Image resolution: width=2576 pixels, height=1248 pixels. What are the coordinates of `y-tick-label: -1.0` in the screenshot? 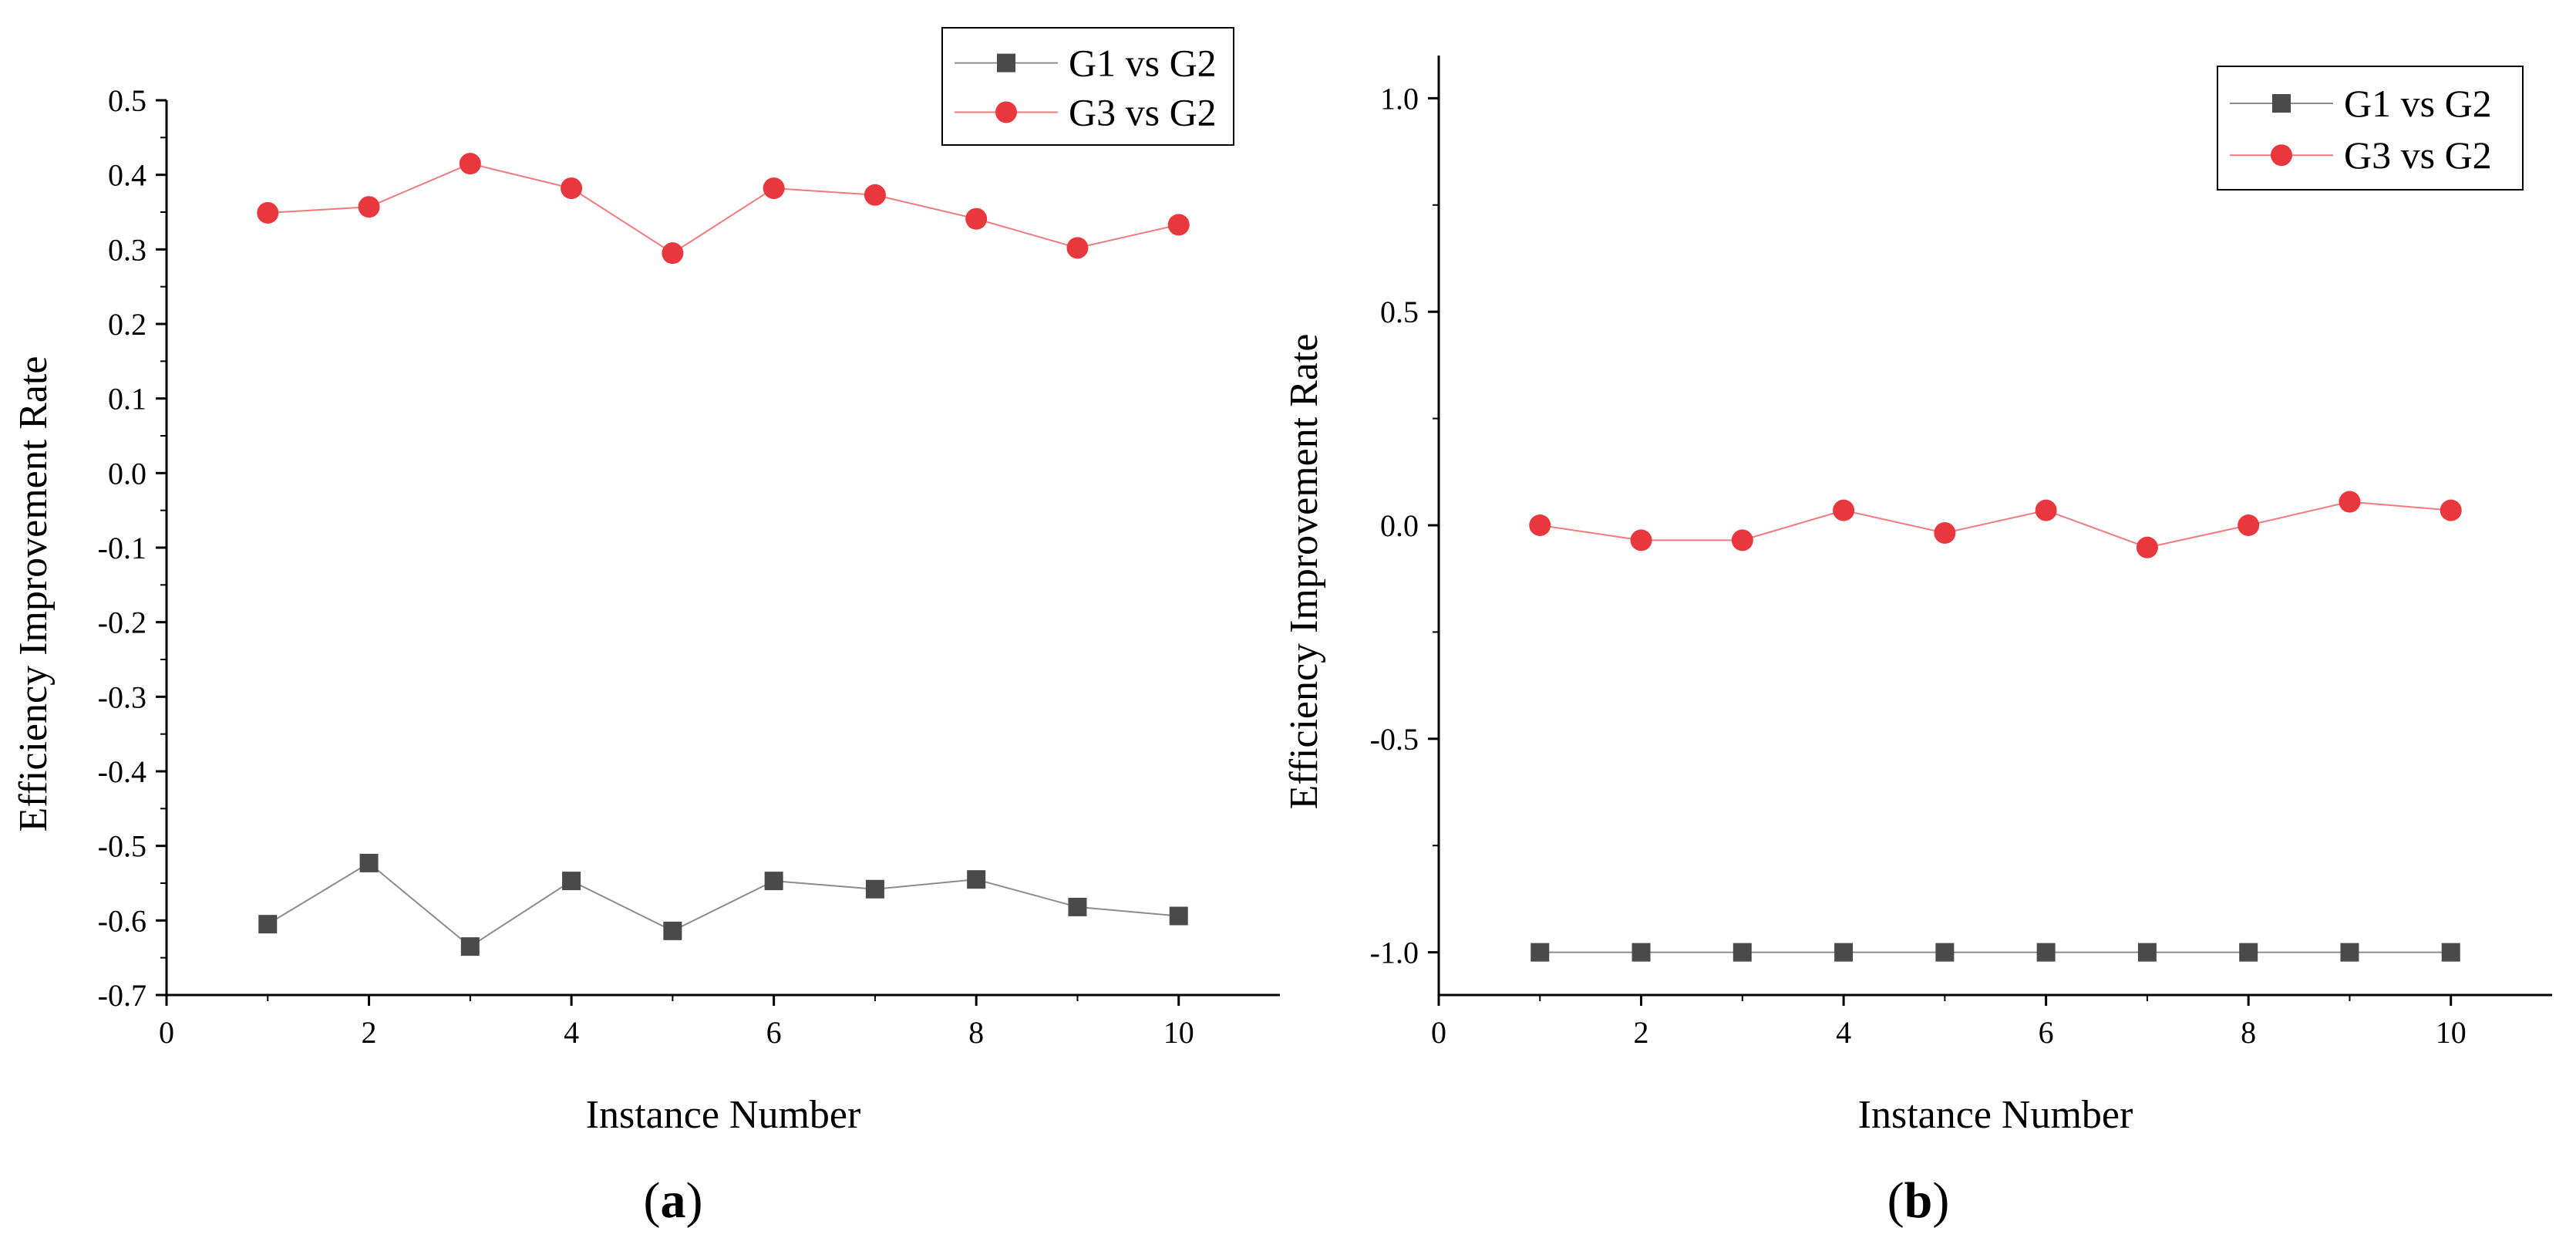 It's located at (1394, 953).